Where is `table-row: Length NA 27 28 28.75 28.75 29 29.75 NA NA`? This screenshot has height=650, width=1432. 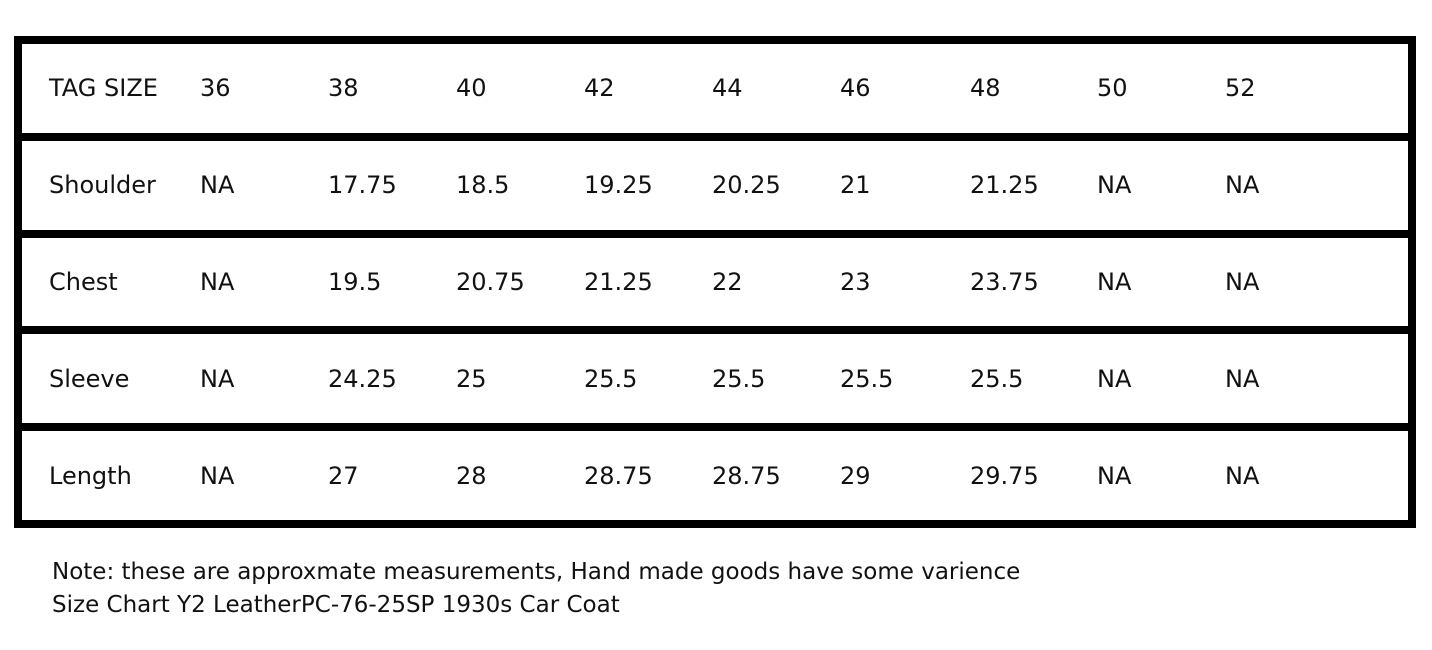 table-row: Length NA 27 28 28.75 28.75 29 29.75 NA NA is located at coordinates (715, 475).